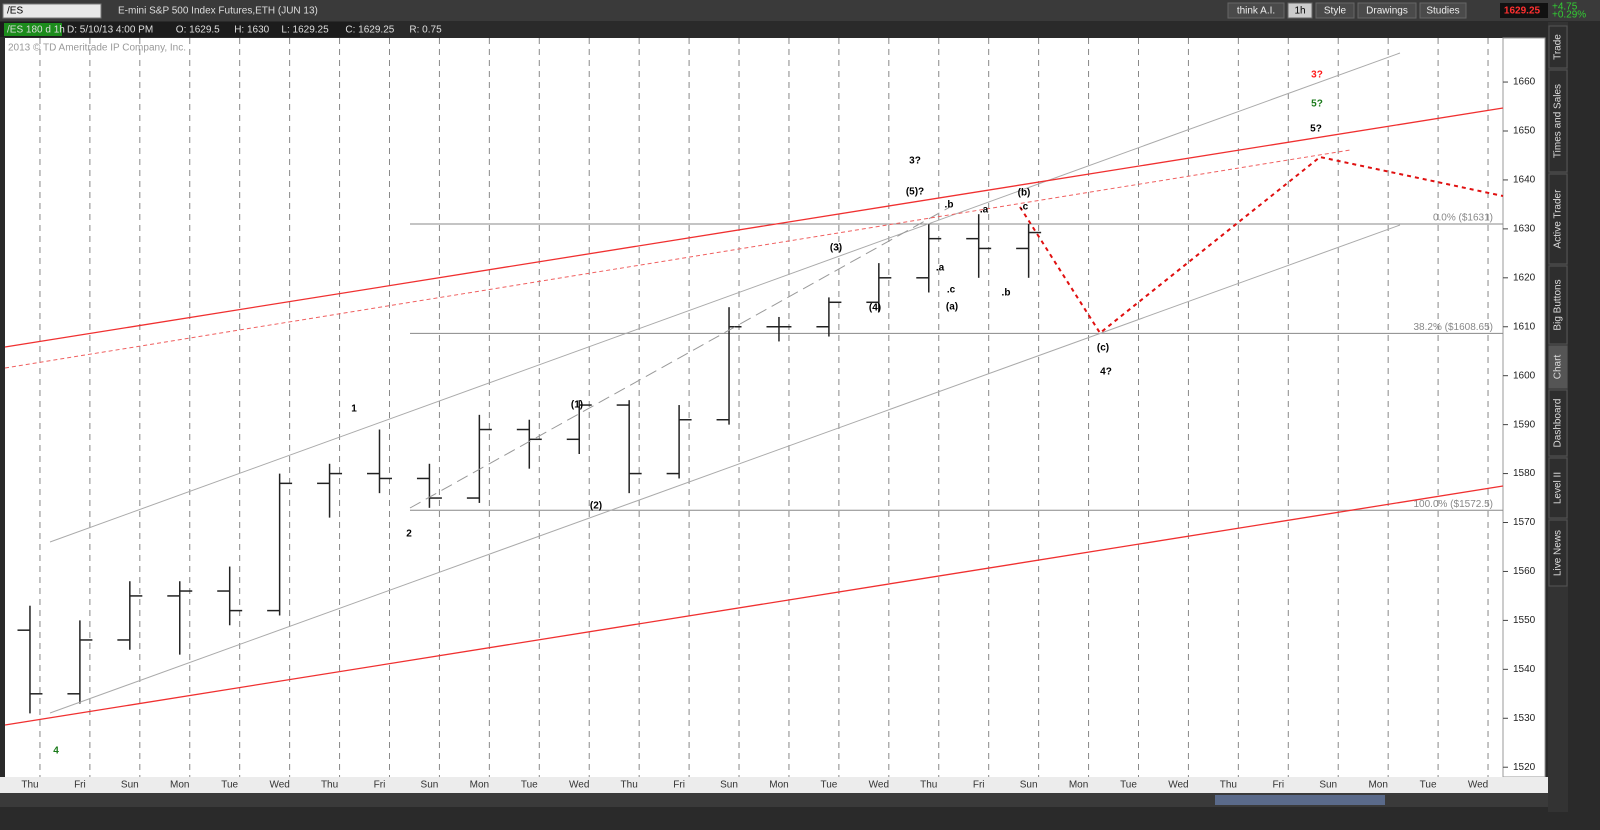  I want to click on wave-label: .a, so click(984, 210).